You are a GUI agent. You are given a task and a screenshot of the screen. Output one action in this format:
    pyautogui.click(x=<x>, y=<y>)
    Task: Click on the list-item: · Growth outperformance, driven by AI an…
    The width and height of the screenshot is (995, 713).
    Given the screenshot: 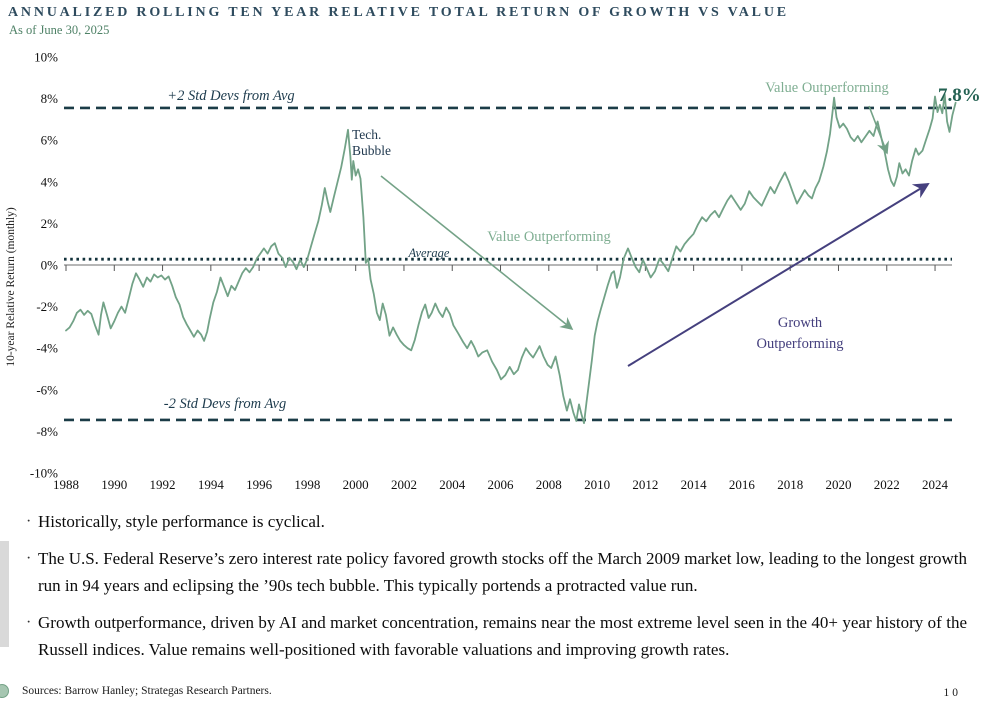 What is the action you would take?
    pyautogui.click(x=496, y=636)
    